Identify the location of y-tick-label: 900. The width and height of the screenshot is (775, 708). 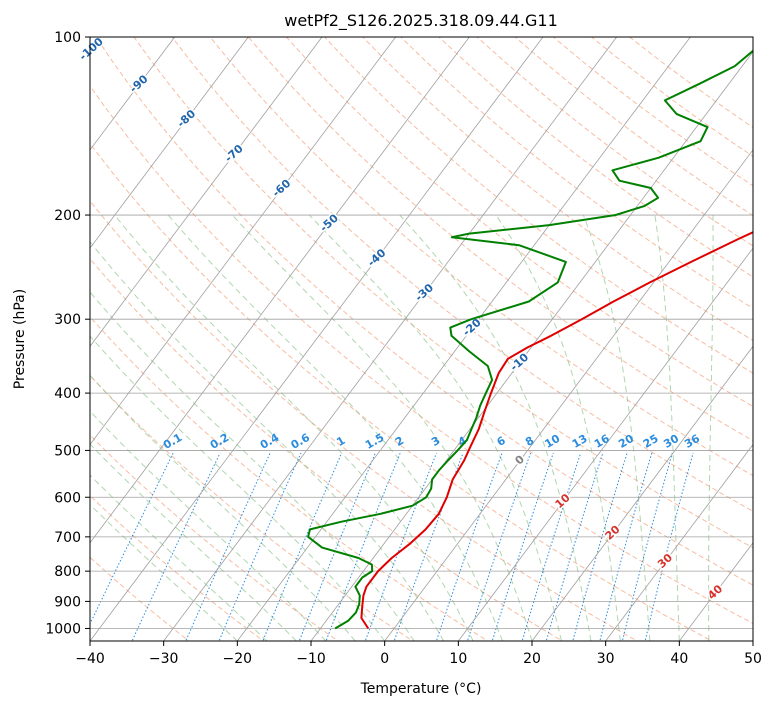
(67, 602).